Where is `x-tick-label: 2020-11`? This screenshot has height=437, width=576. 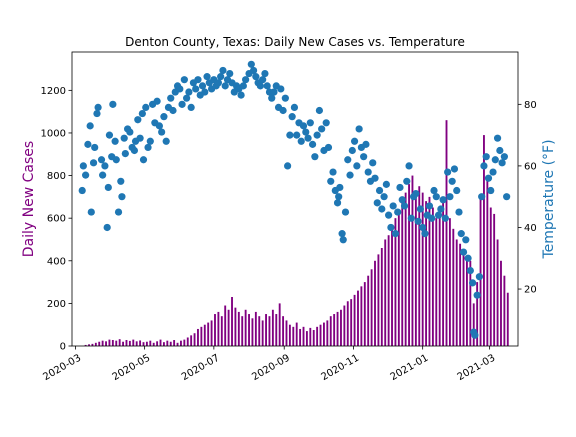
x-tick-label: 2020-11 is located at coordinates (340, 368).